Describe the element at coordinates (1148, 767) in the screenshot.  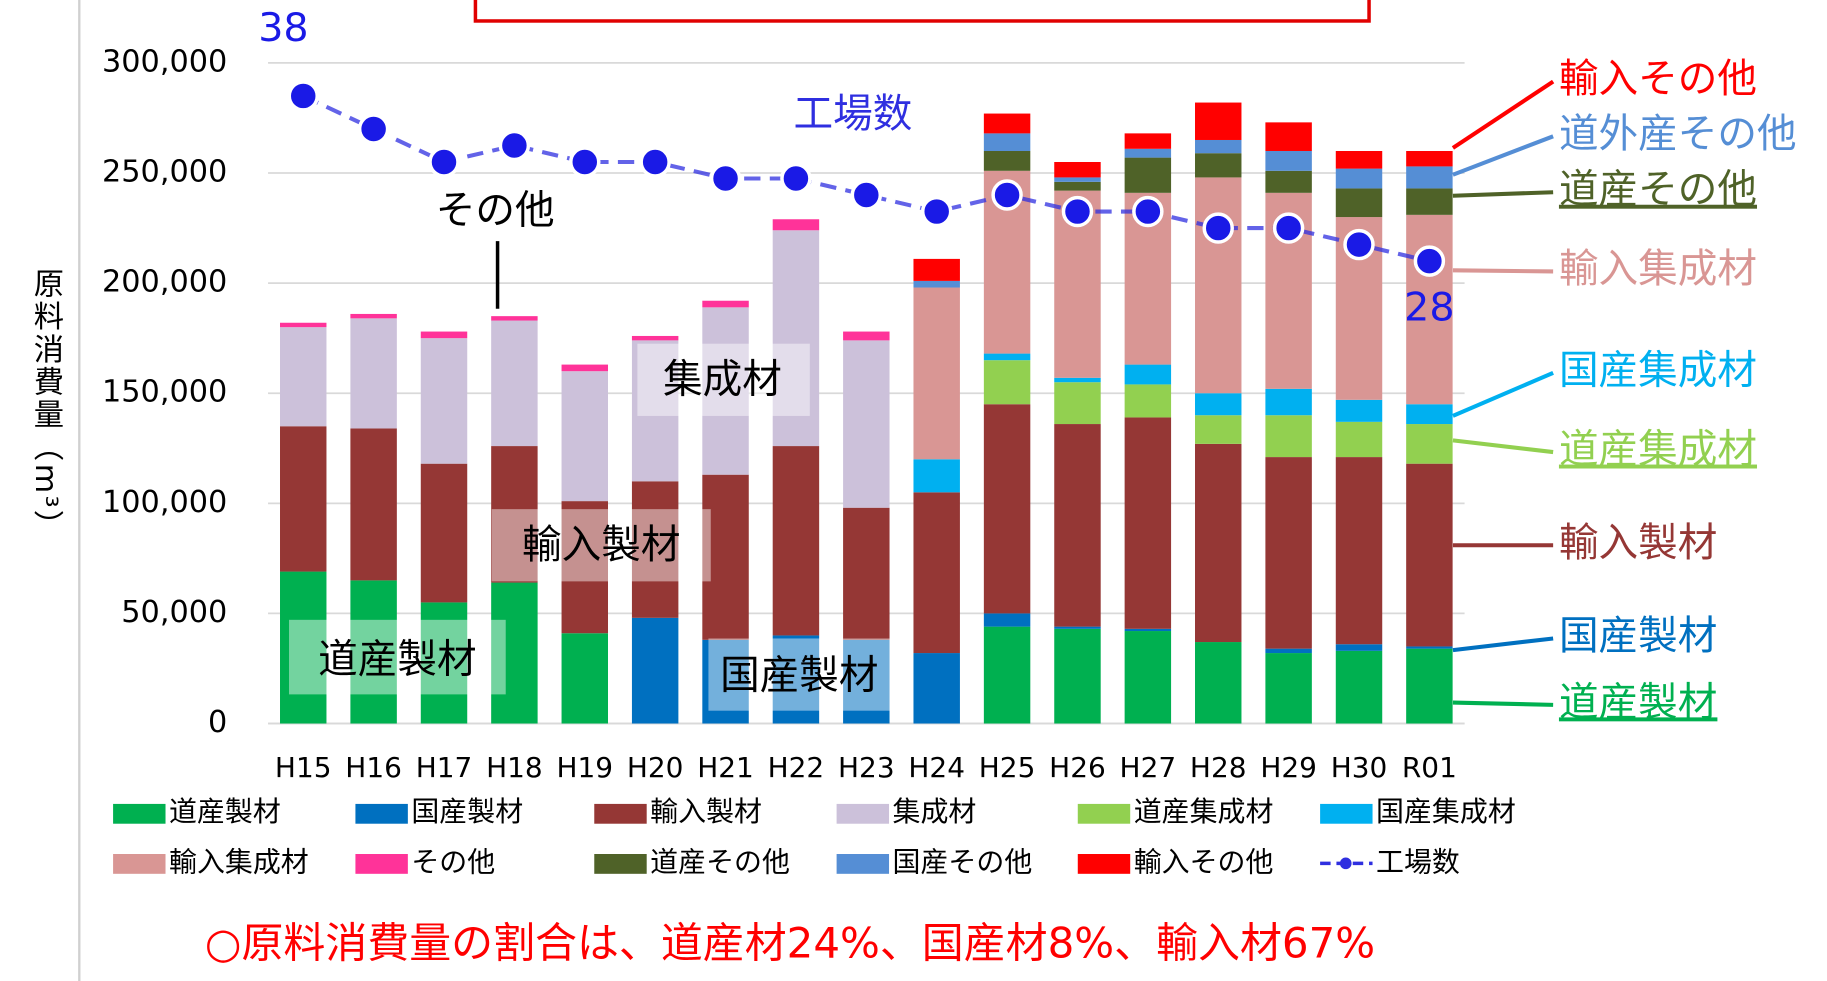
I see `x-tick-label: H27` at that location.